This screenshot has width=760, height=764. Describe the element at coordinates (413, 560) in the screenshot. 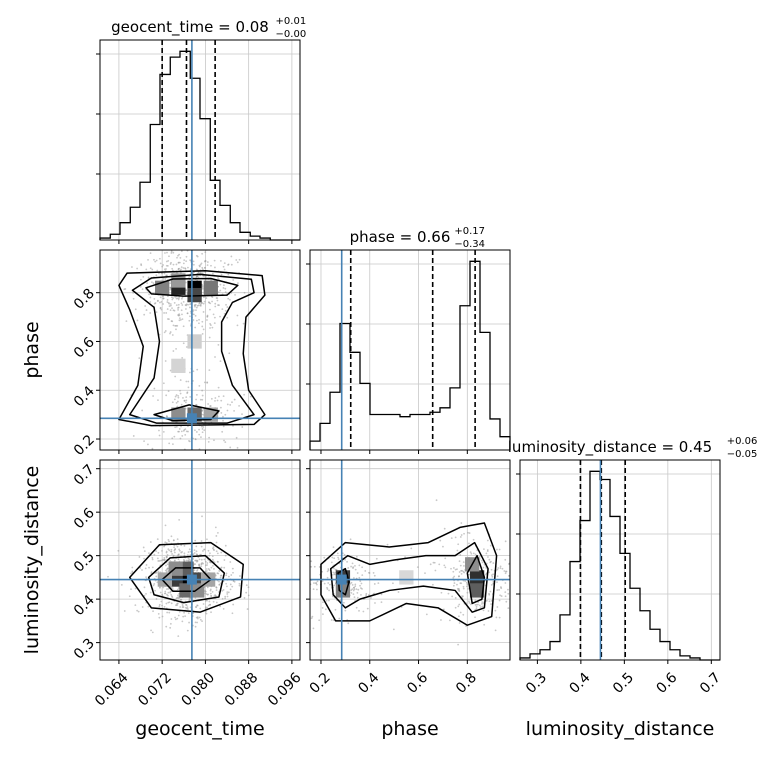

I see `scatter-panel-phase-luminosity_distance` at that location.